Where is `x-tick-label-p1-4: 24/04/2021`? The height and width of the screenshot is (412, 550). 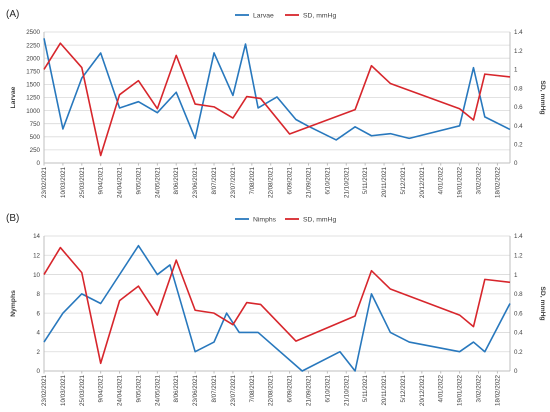 x-tick-label-p1-4: 24/04/2021 is located at coordinates (120, 390).